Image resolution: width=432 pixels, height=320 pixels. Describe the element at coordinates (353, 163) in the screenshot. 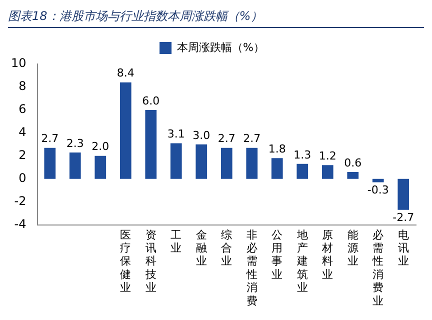

I see `data-label: 0.6` at that location.